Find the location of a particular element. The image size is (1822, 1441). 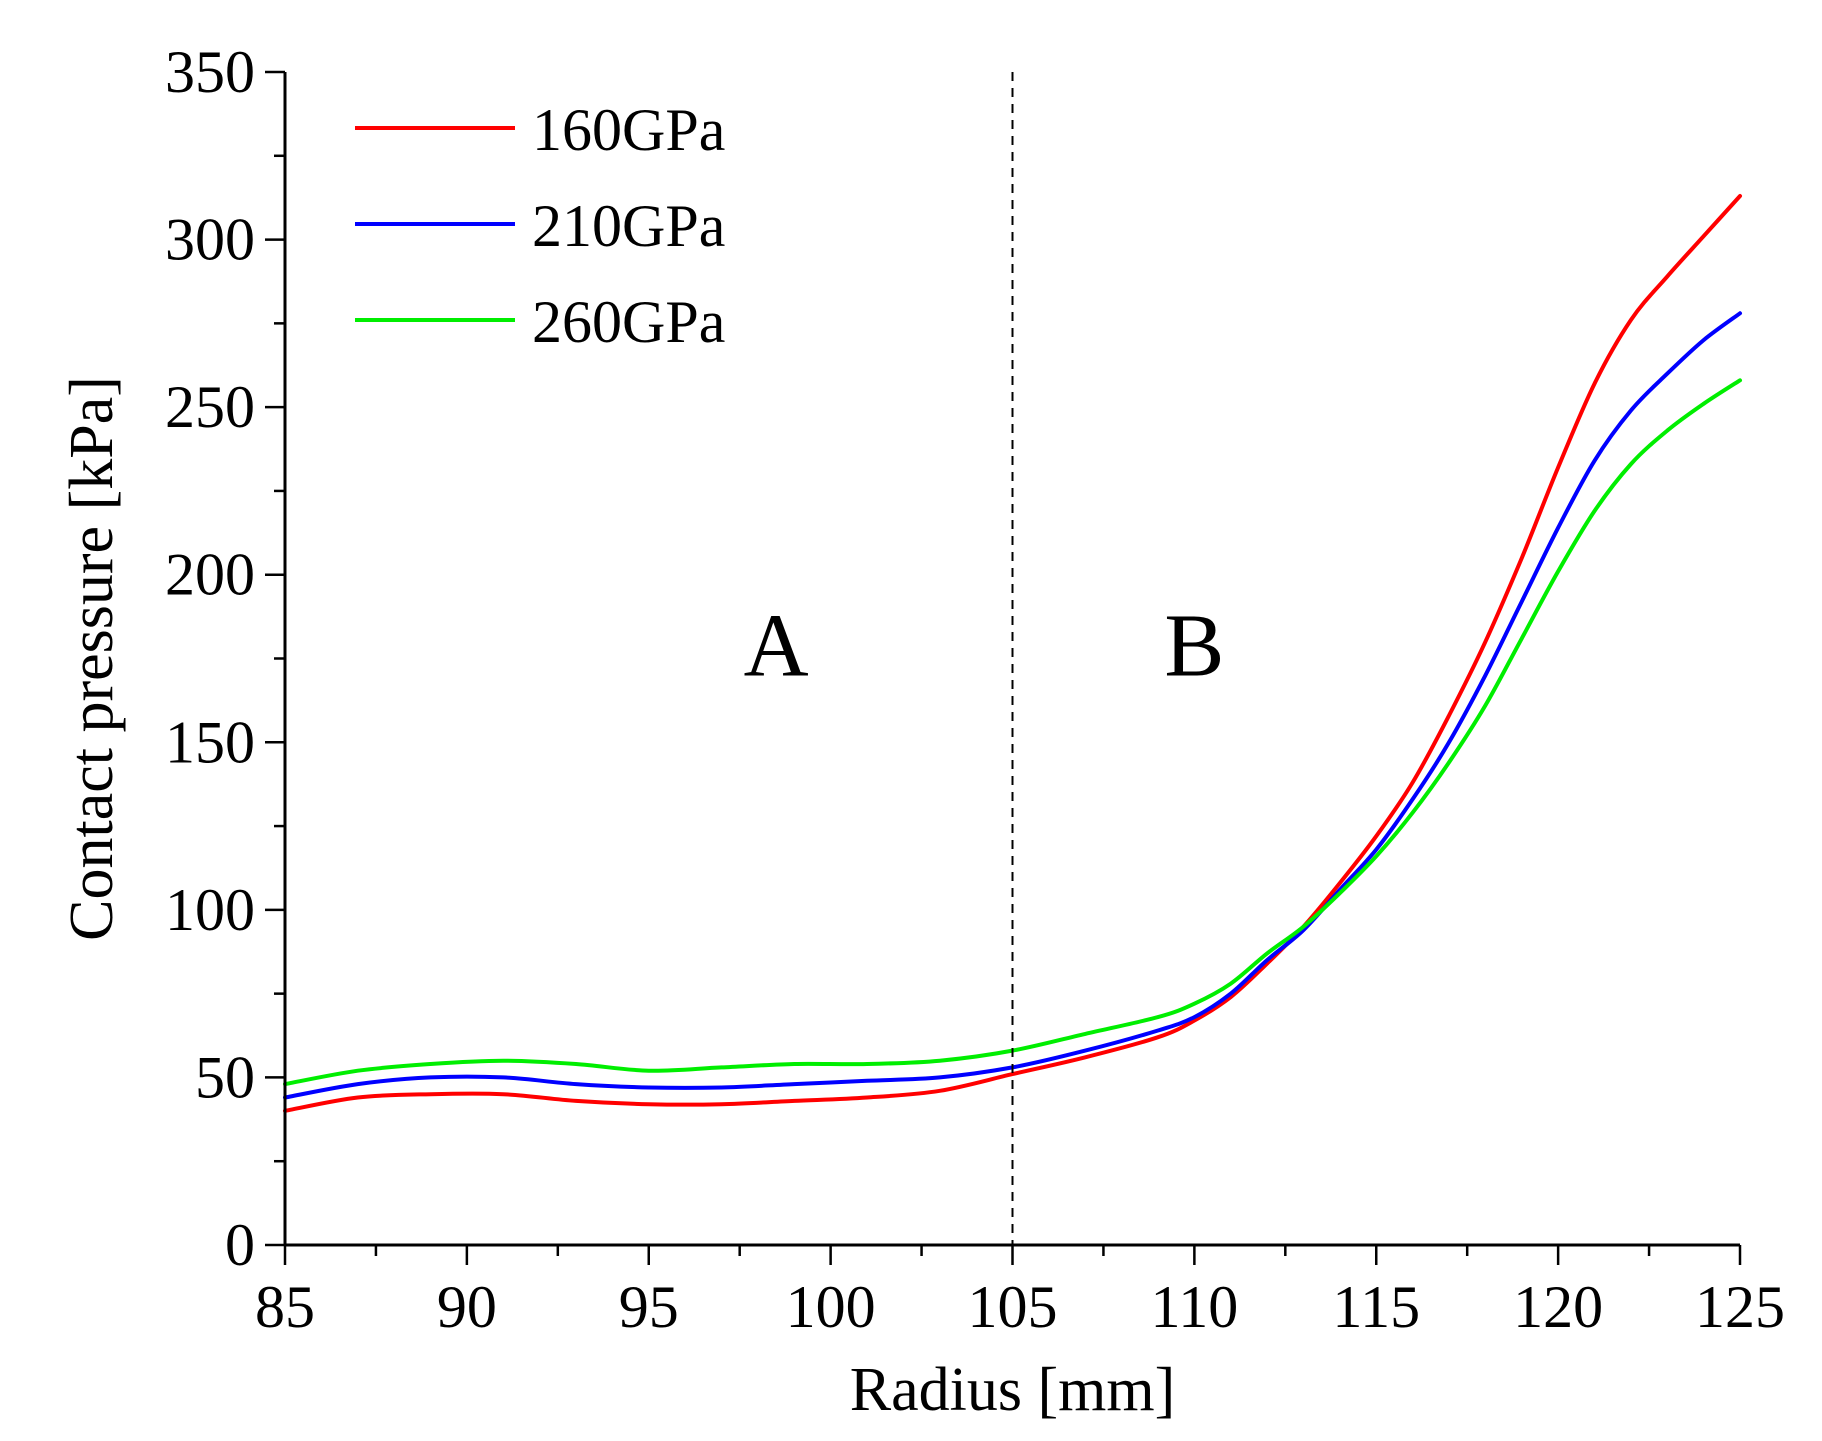

x-tick-label: 85 is located at coordinates (285, 1307).